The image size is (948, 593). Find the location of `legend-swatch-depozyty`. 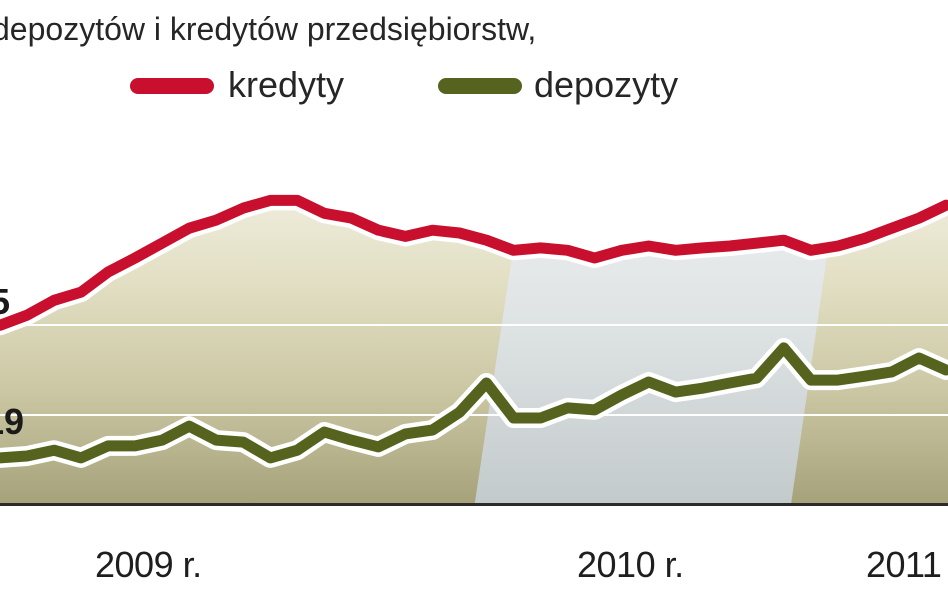

legend-swatch-depozyty is located at coordinates (480, 86).